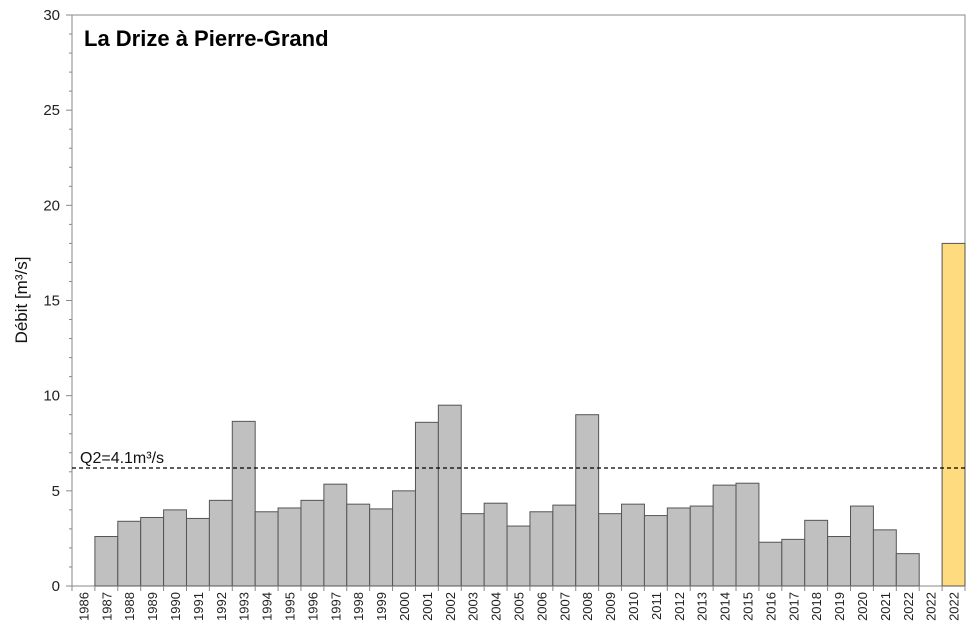 This screenshot has width=976, height=637. What do you see at coordinates (816, 606) in the screenshot?
I see `x-tick-label: 2018` at bounding box center [816, 606].